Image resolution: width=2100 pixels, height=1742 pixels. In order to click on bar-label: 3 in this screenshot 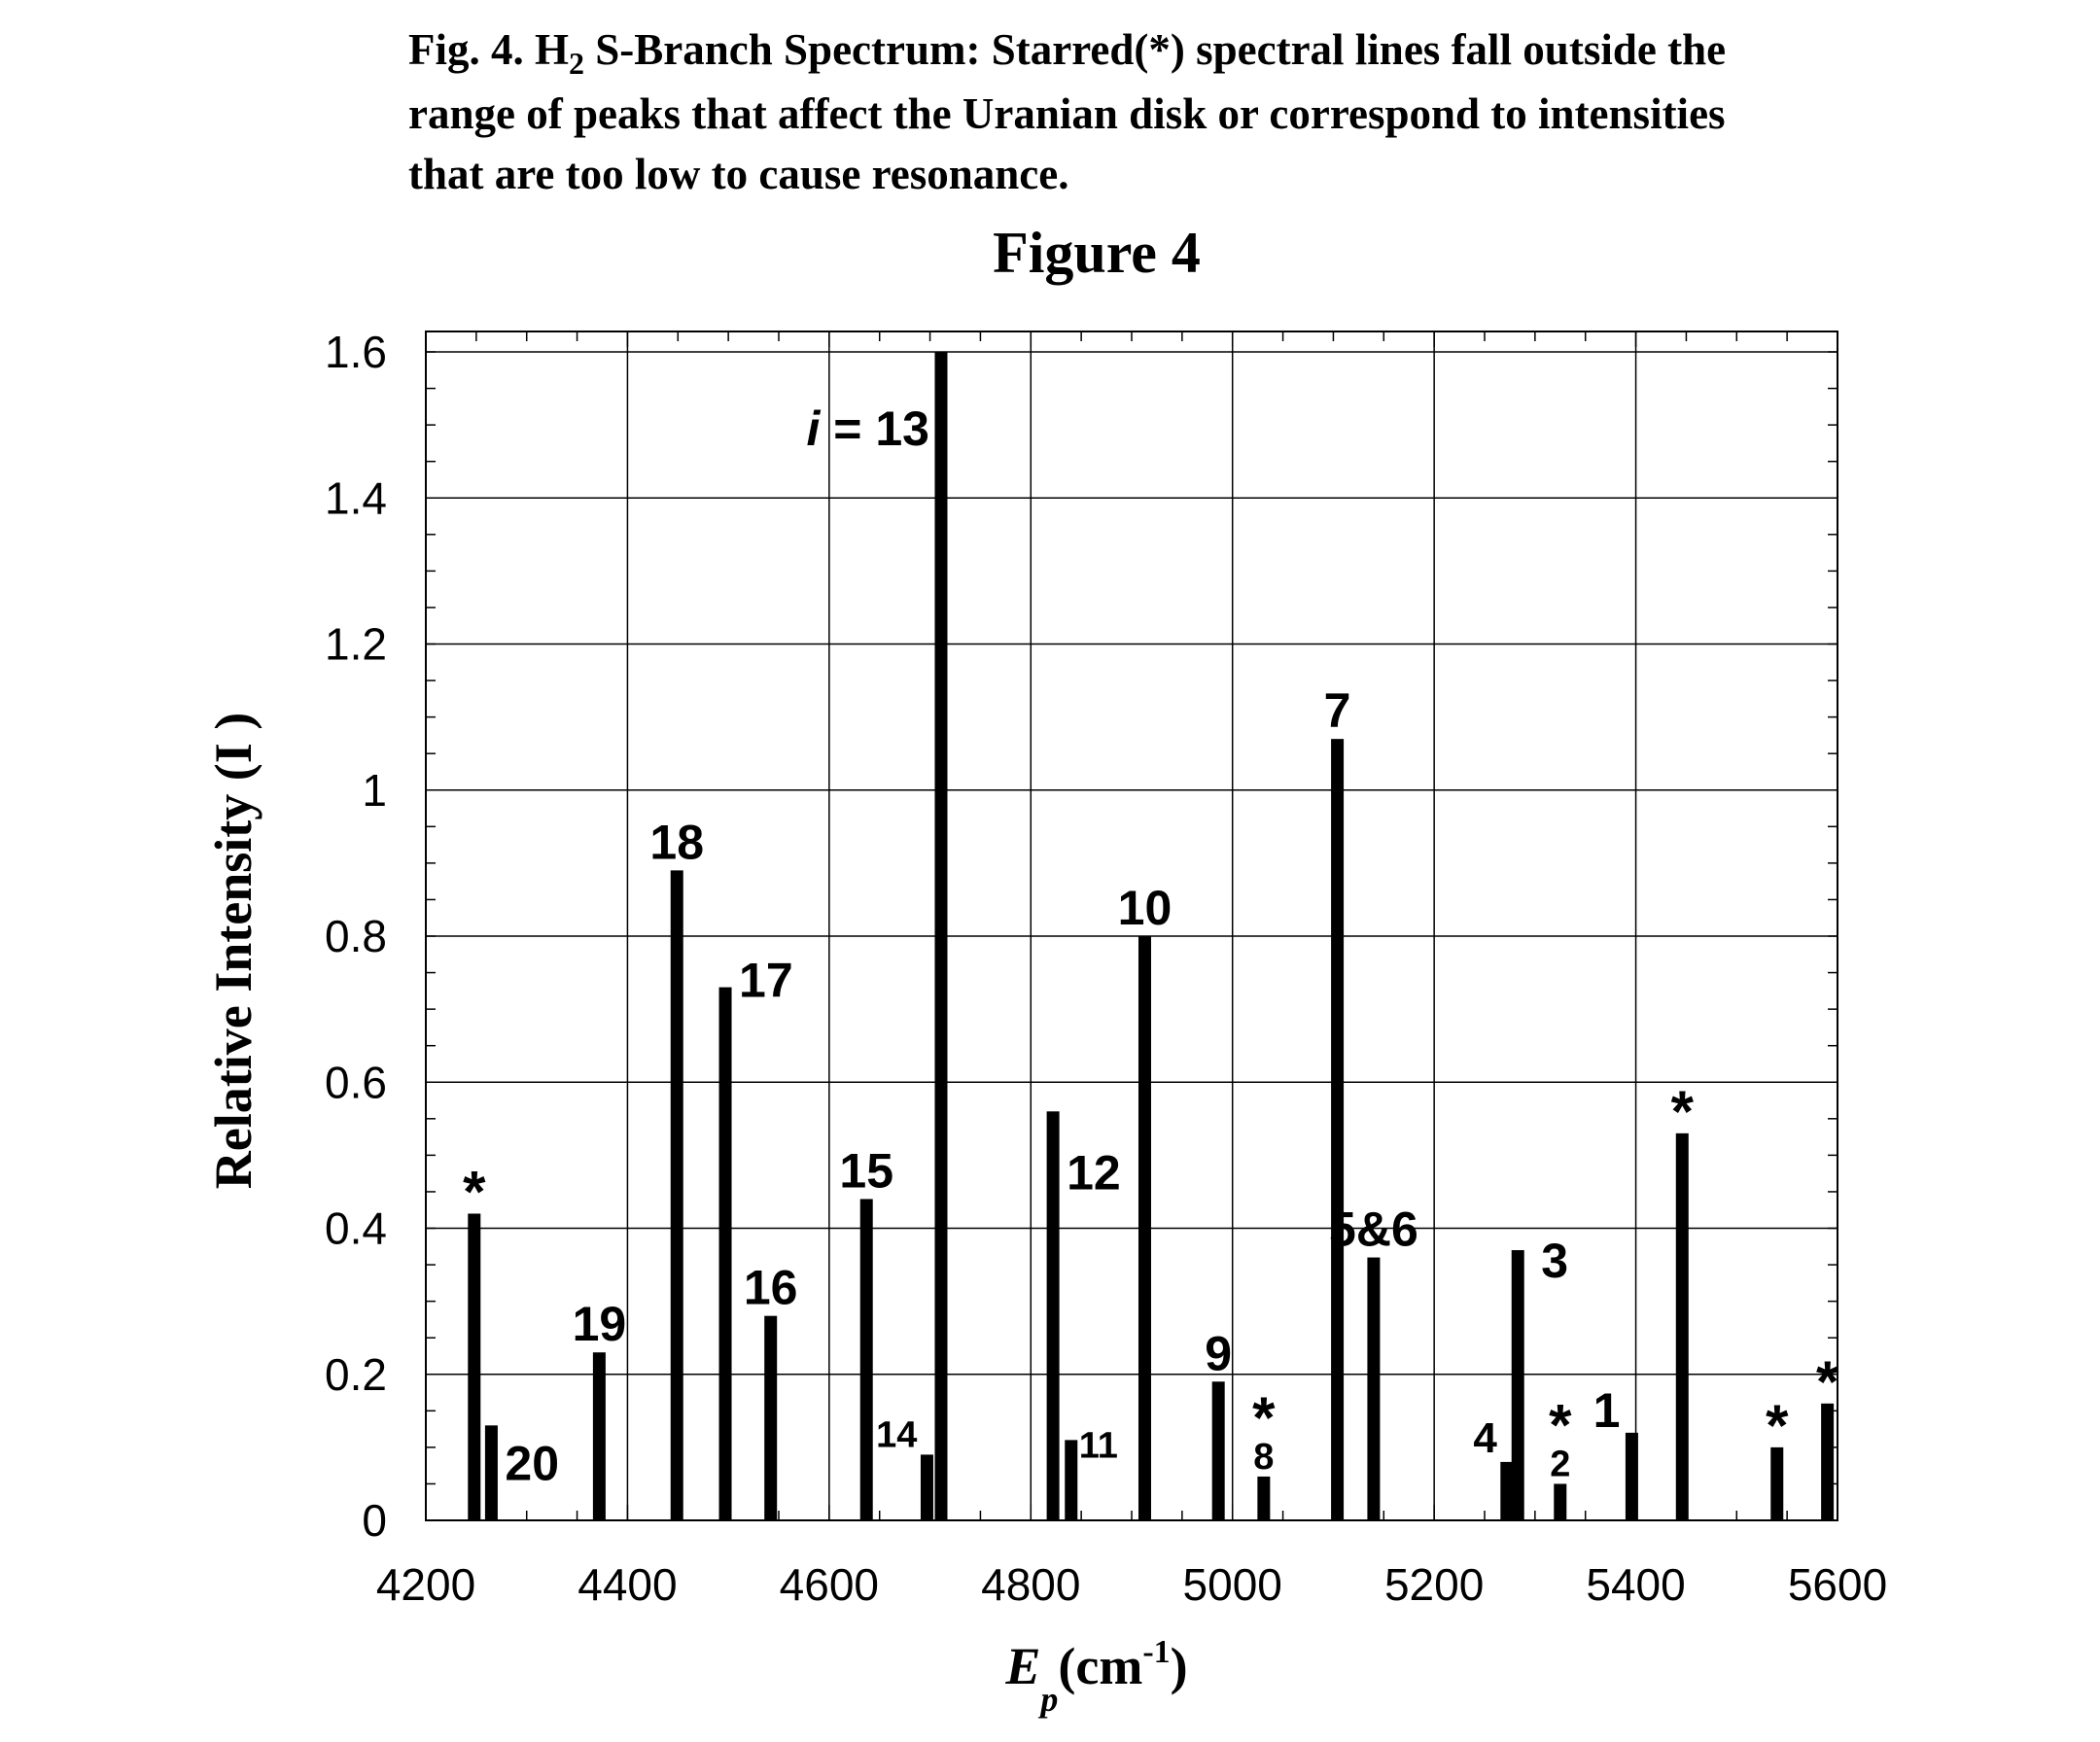, I will do `click(1554, 1261)`.